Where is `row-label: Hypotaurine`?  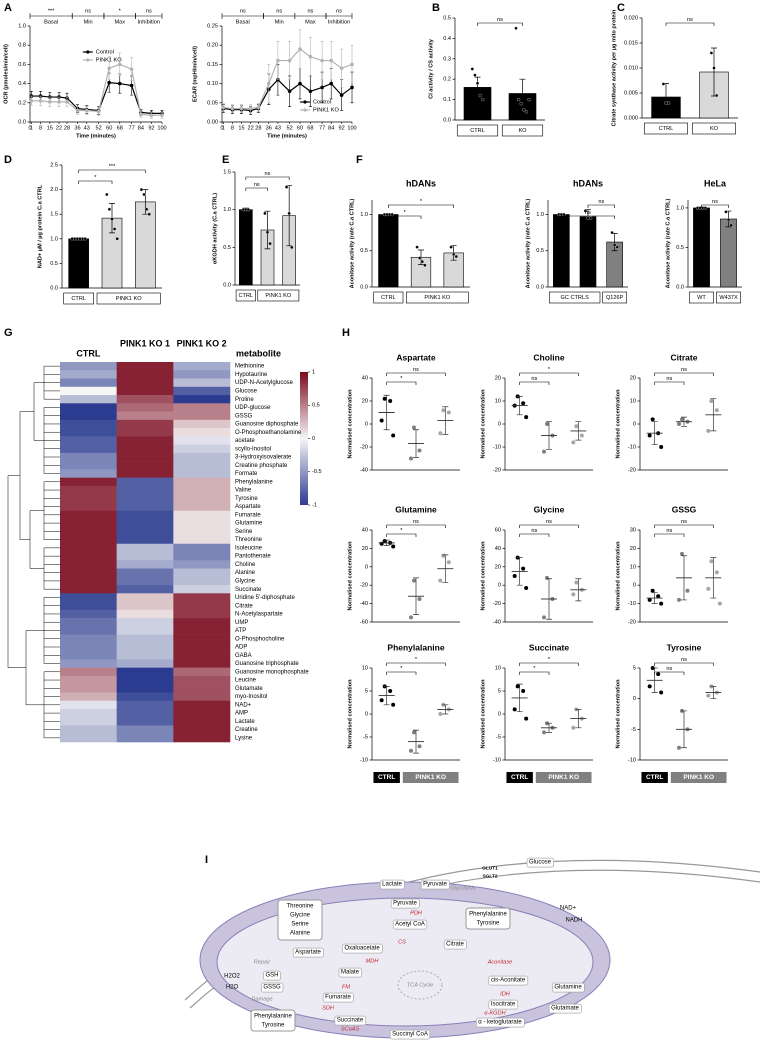 row-label: Hypotaurine is located at coordinates (251, 375).